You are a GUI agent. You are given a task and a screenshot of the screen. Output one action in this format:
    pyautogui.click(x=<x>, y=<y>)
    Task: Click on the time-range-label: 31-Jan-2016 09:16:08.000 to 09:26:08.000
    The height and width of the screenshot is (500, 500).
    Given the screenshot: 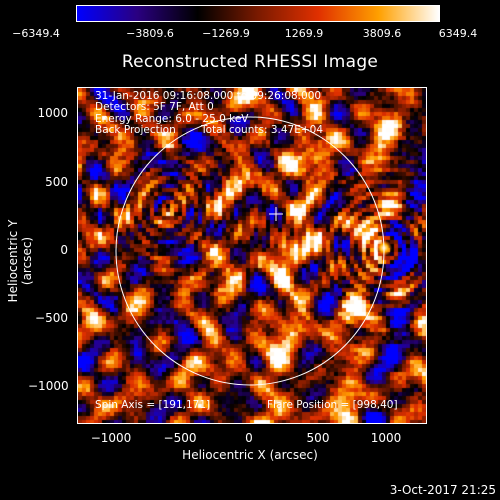 What is the action you would take?
    pyautogui.click(x=208, y=96)
    